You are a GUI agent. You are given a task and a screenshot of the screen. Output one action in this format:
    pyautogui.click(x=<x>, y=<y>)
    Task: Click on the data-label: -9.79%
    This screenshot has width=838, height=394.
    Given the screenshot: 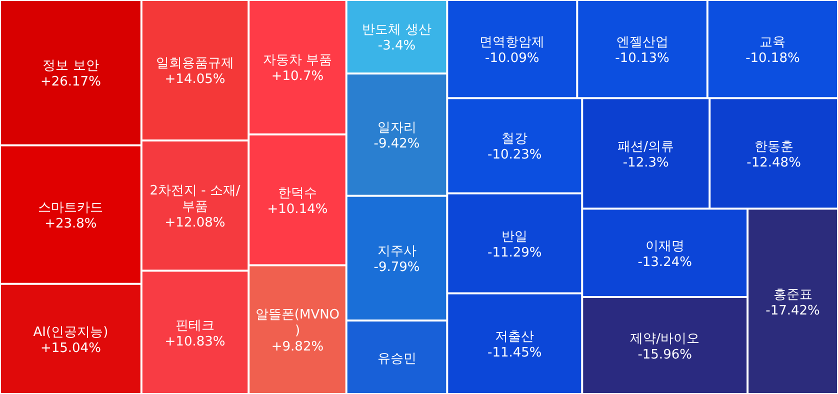 What is the action you would take?
    pyautogui.click(x=397, y=268)
    